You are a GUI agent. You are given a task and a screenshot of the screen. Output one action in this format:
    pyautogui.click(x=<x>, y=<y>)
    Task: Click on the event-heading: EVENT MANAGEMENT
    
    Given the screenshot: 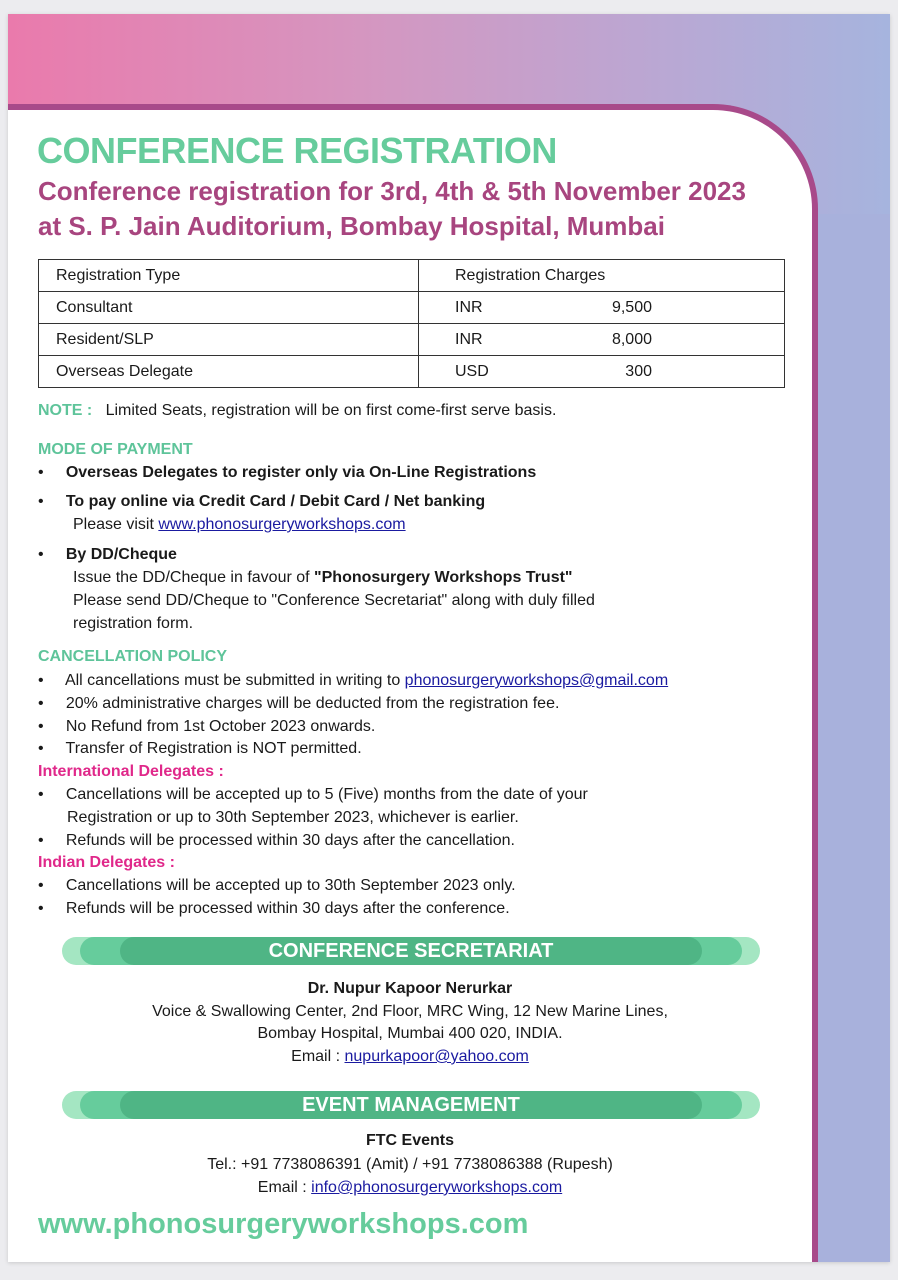 What is the action you would take?
    pyautogui.click(x=411, y=1105)
    